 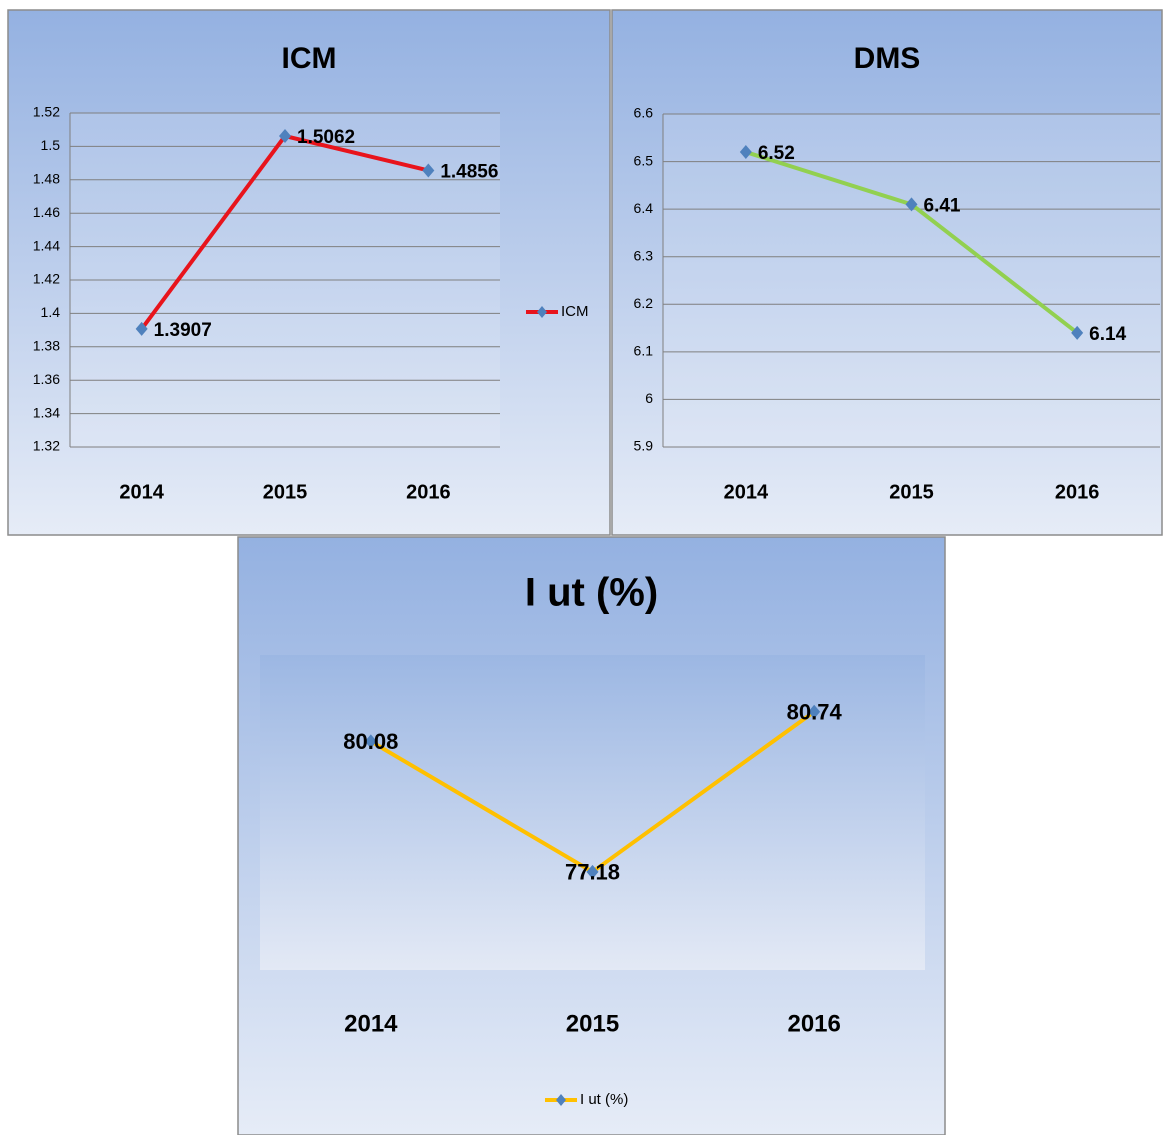 I want to click on y-tick-label: 6.6, so click(x=644, y=113).